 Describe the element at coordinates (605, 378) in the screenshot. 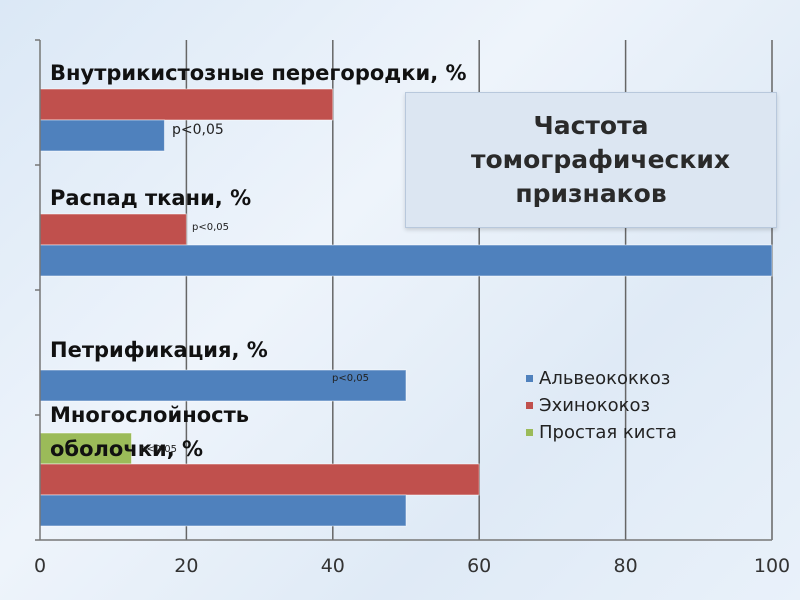

I see `legend-label: Альвеококкоз` at that location.